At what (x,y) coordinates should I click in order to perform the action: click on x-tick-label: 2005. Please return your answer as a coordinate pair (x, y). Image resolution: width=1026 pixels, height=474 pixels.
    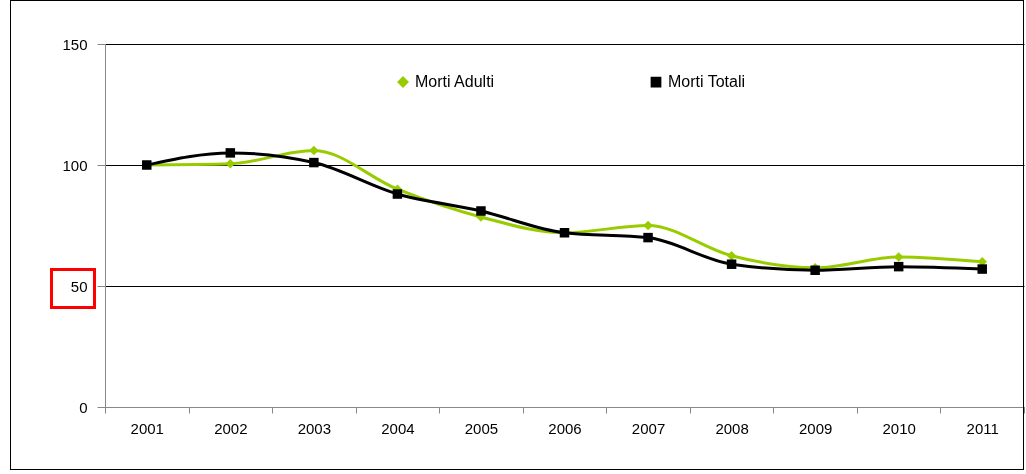
    Looking at the image, I should click on (481, 428).